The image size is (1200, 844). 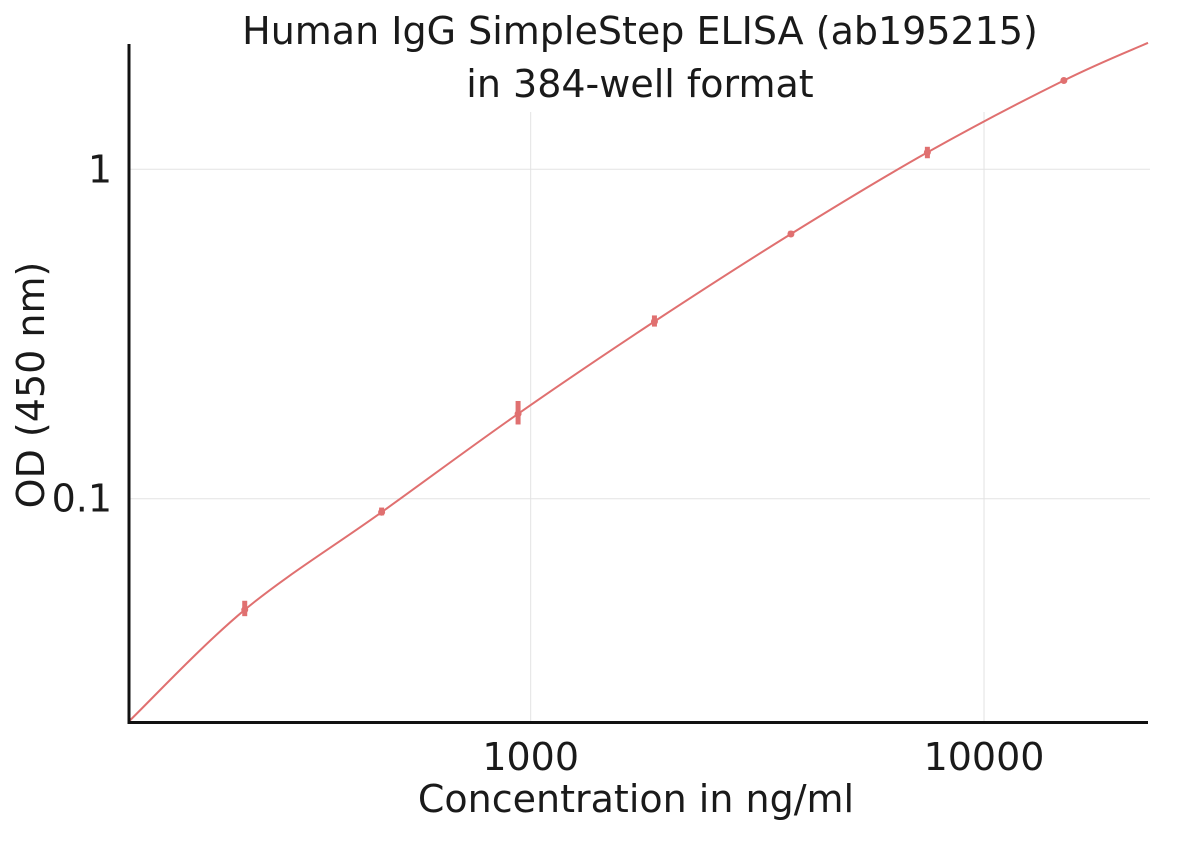 I want to click on y-axis-label: OD (450 nm), so click(x=31, y=385).